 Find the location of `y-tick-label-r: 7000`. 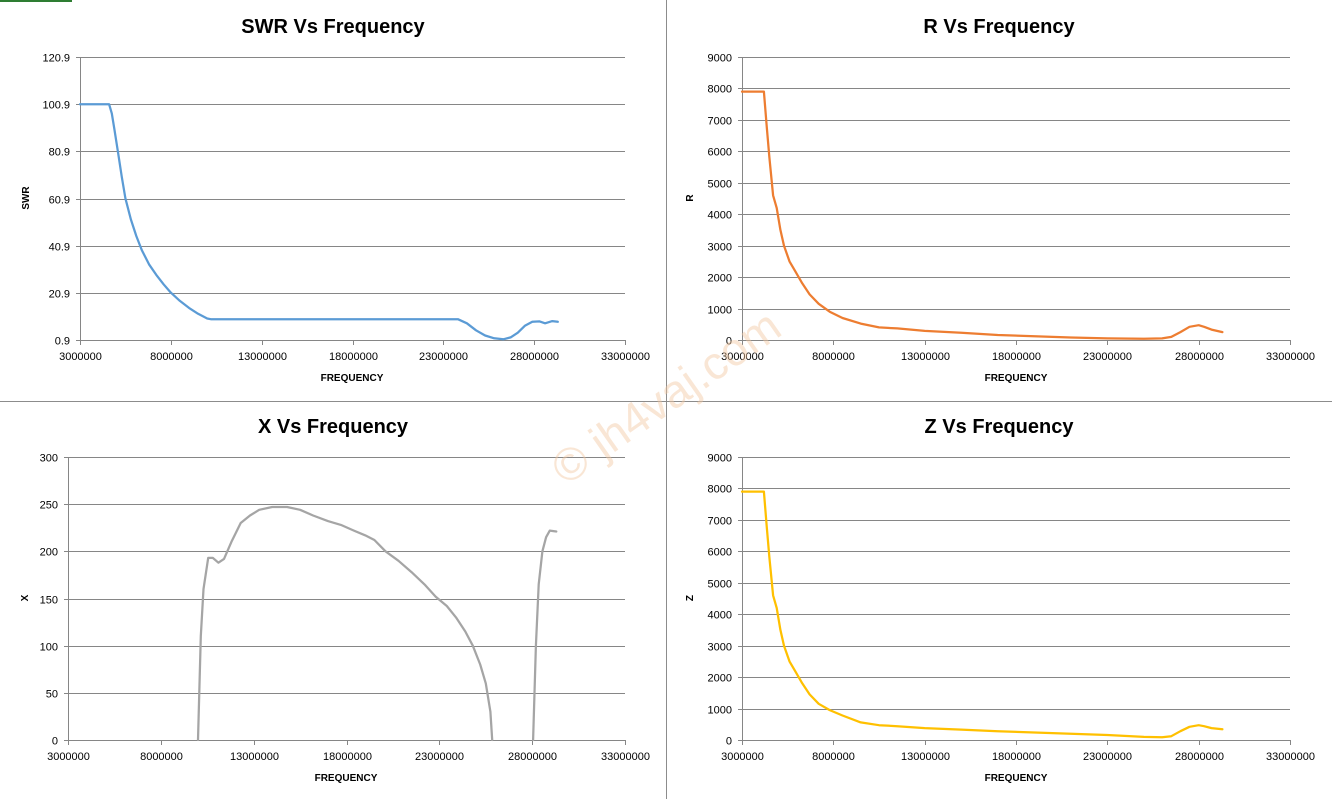

y-tick-label-r: 7000 is located at coordinates (720, 122).